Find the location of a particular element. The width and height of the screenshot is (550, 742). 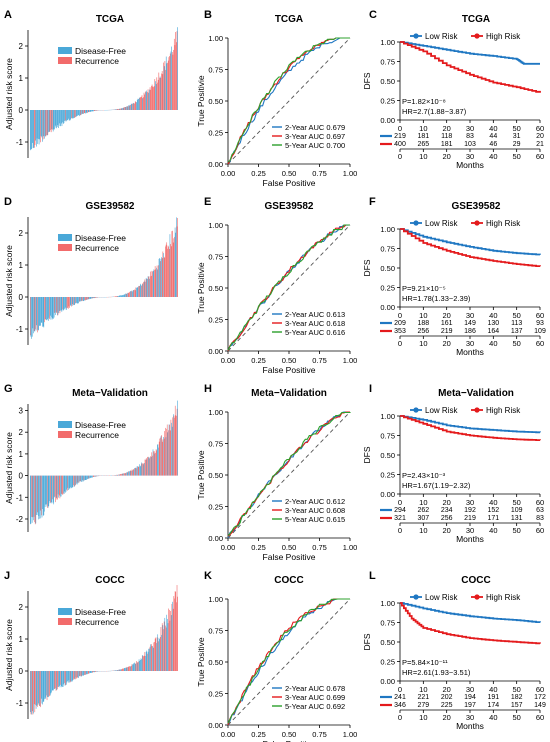

x-tick-label: 0.75 is located at coordinates (319, 173).